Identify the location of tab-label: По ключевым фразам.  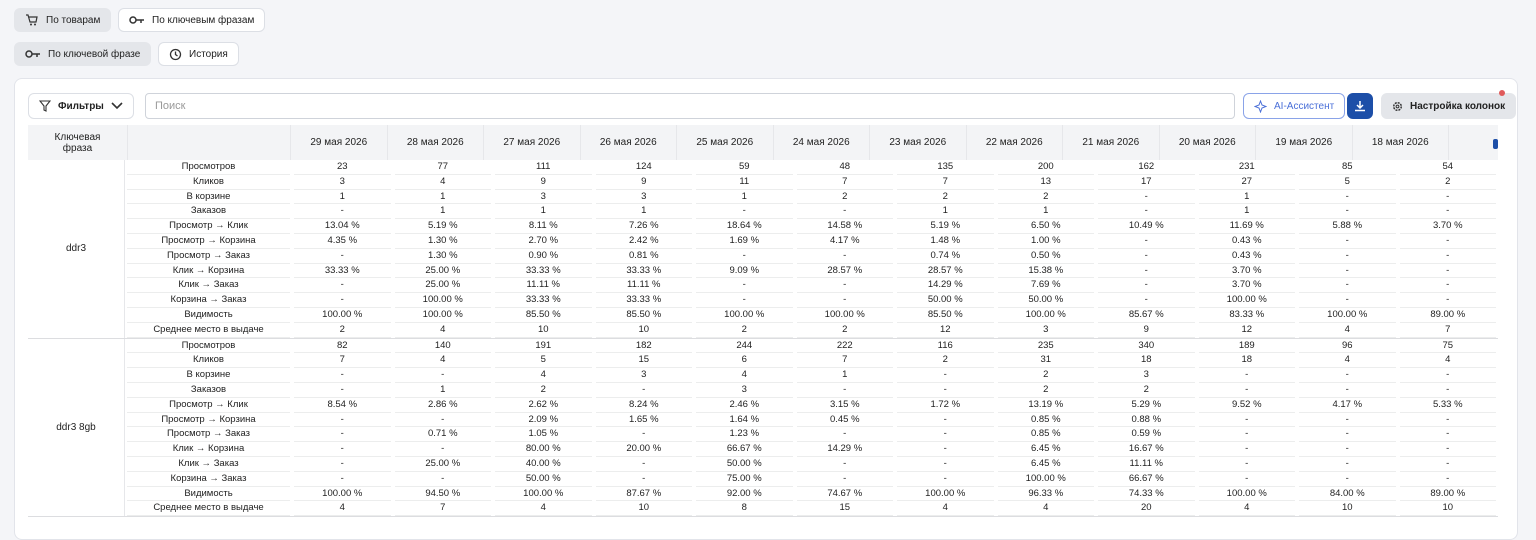
(203, 20).